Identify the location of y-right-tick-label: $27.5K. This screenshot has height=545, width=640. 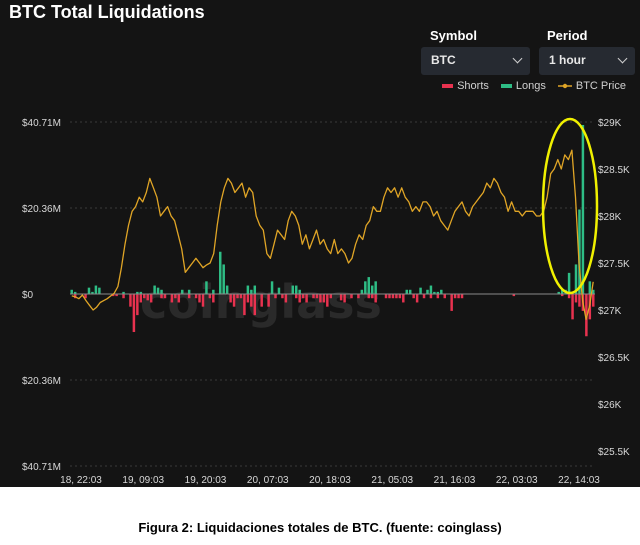
(614, 264).